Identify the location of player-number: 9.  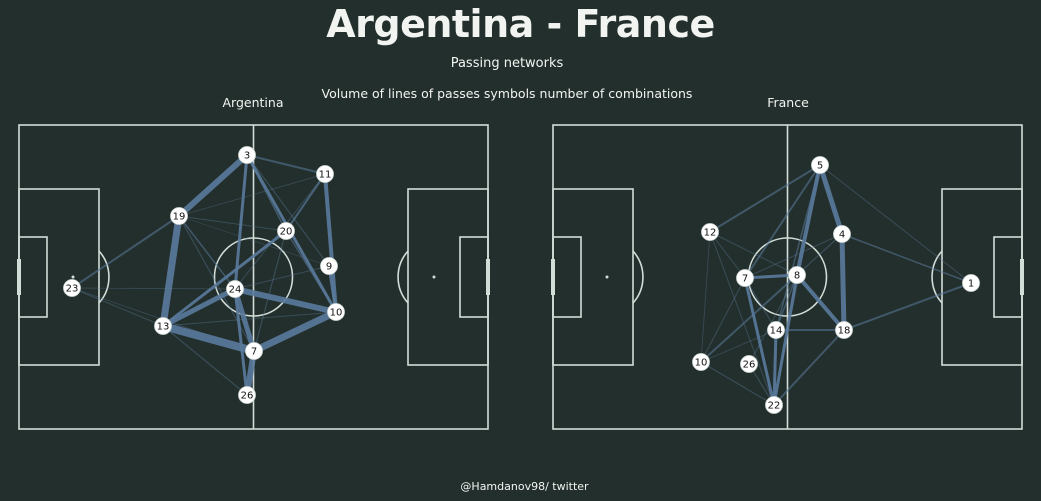
(329, 267).